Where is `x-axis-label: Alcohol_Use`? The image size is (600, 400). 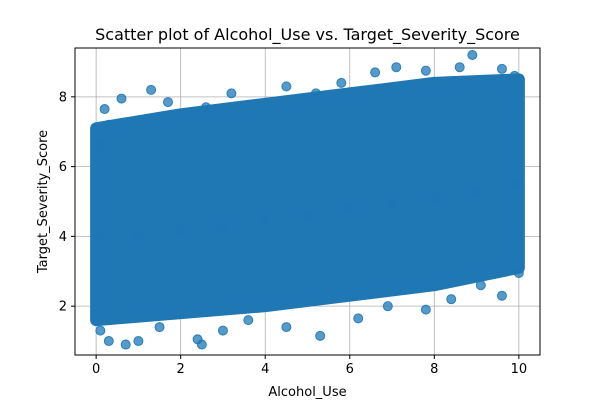 x-axis-label: Alcohol_Use is located at coordinates (307, 392).